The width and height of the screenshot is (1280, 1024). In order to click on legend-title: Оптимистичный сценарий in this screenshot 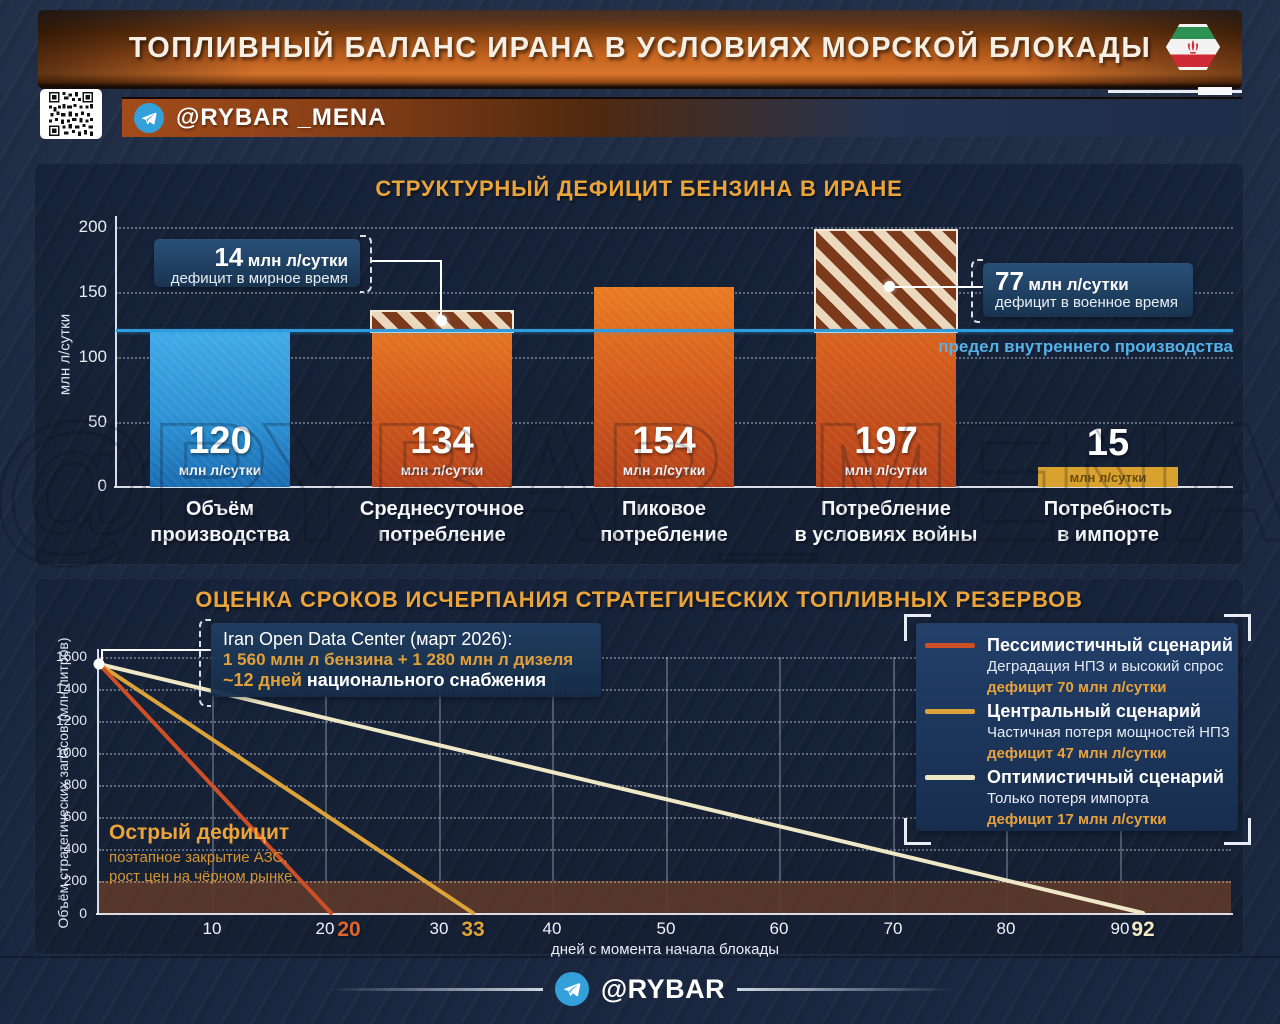, I will do `click(1105, 777)`.